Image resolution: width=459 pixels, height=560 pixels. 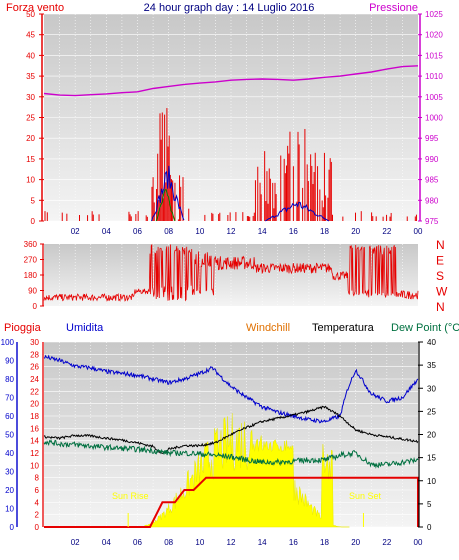 What do you see at coordinates (343, 328) in the screenshot?
I see `temperature-title: Temperatura` at bounding box center [343, 328].